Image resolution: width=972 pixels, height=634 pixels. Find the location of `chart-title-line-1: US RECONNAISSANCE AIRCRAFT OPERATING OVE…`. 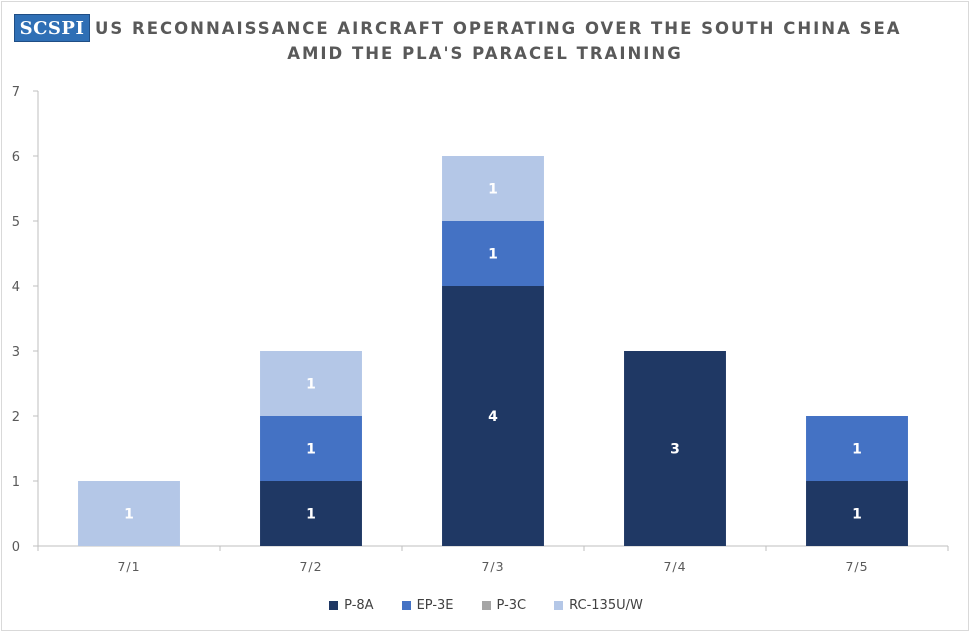

chart-title-line-1: US RECONNAISSANCE AIRCRAFT OPERATING OVE… is located at coordinates (498, 28).